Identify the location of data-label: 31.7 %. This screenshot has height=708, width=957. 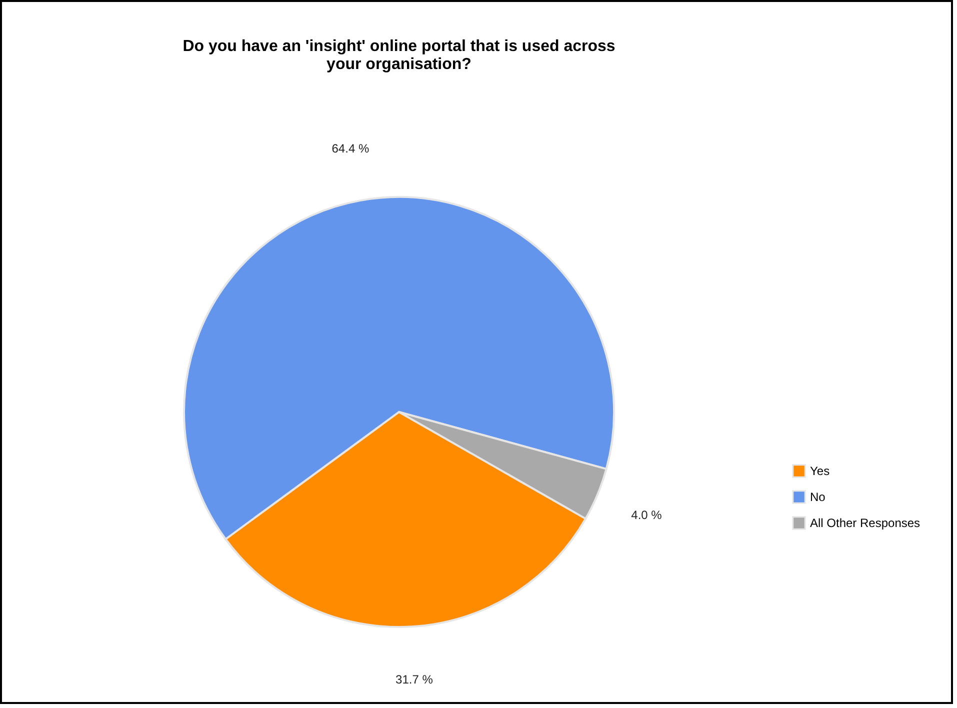
(415, 679).